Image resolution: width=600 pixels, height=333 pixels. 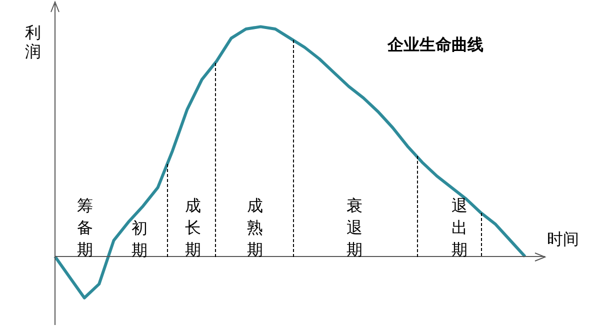 I want to click on annotation: 成熟期, so click(x=254, y=228).